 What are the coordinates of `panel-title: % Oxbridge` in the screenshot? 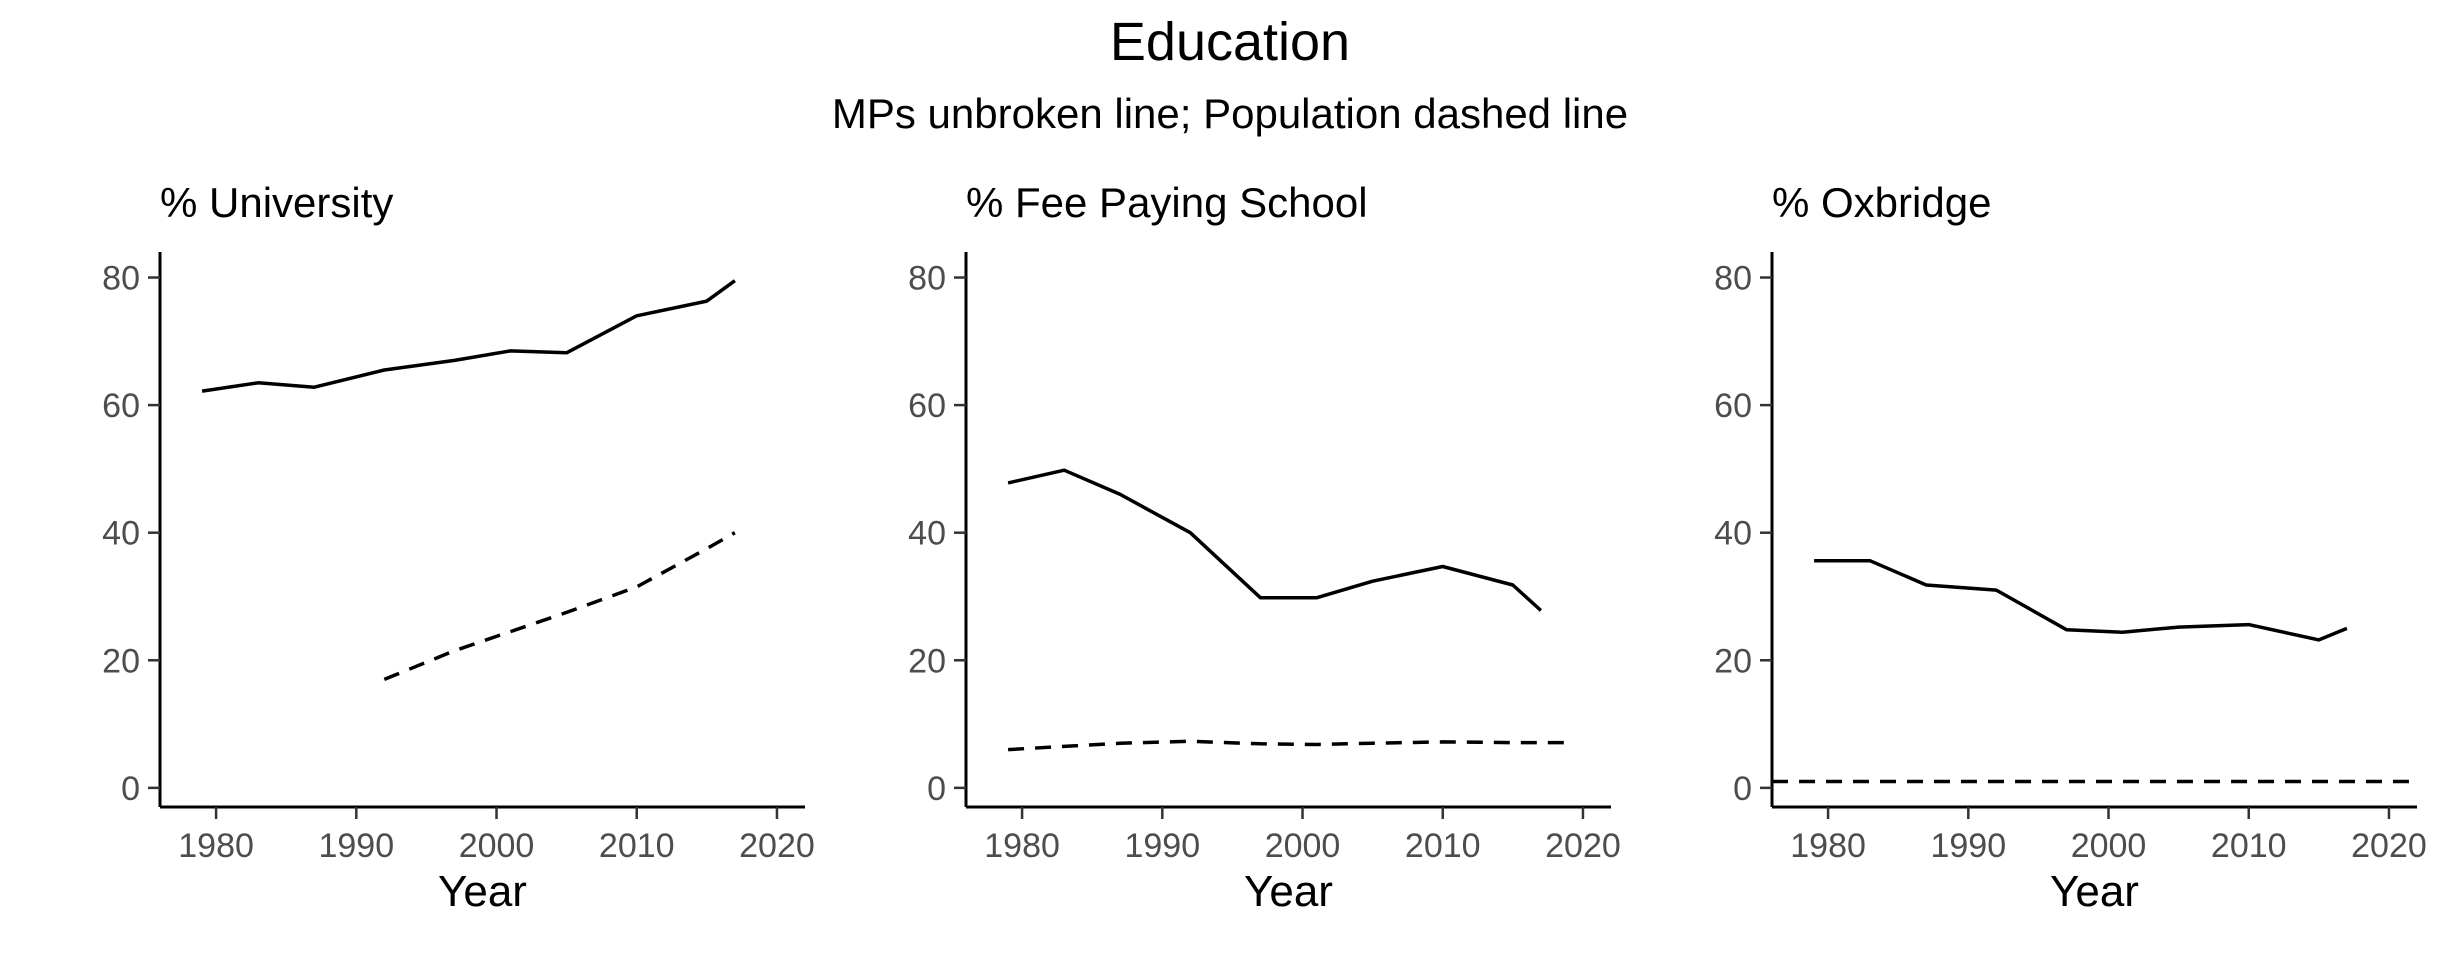 It's located at (1881, 202).